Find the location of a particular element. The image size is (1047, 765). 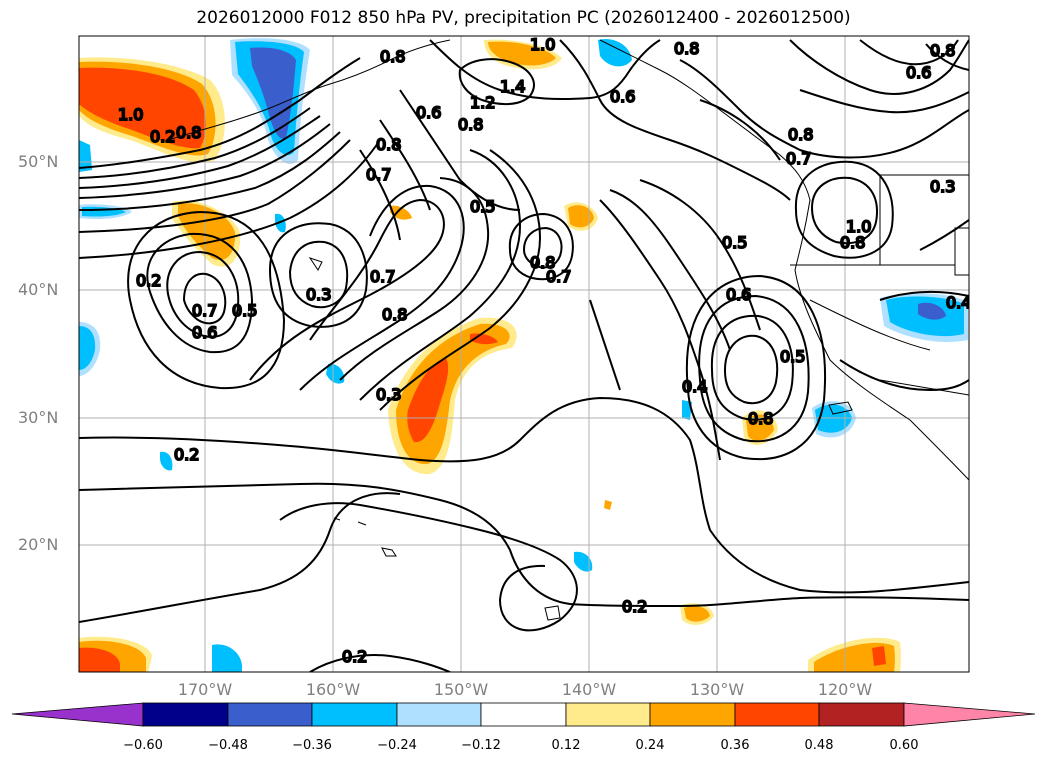

colorbar-tick-label: −0.24 is located at coordinates (397, 745).